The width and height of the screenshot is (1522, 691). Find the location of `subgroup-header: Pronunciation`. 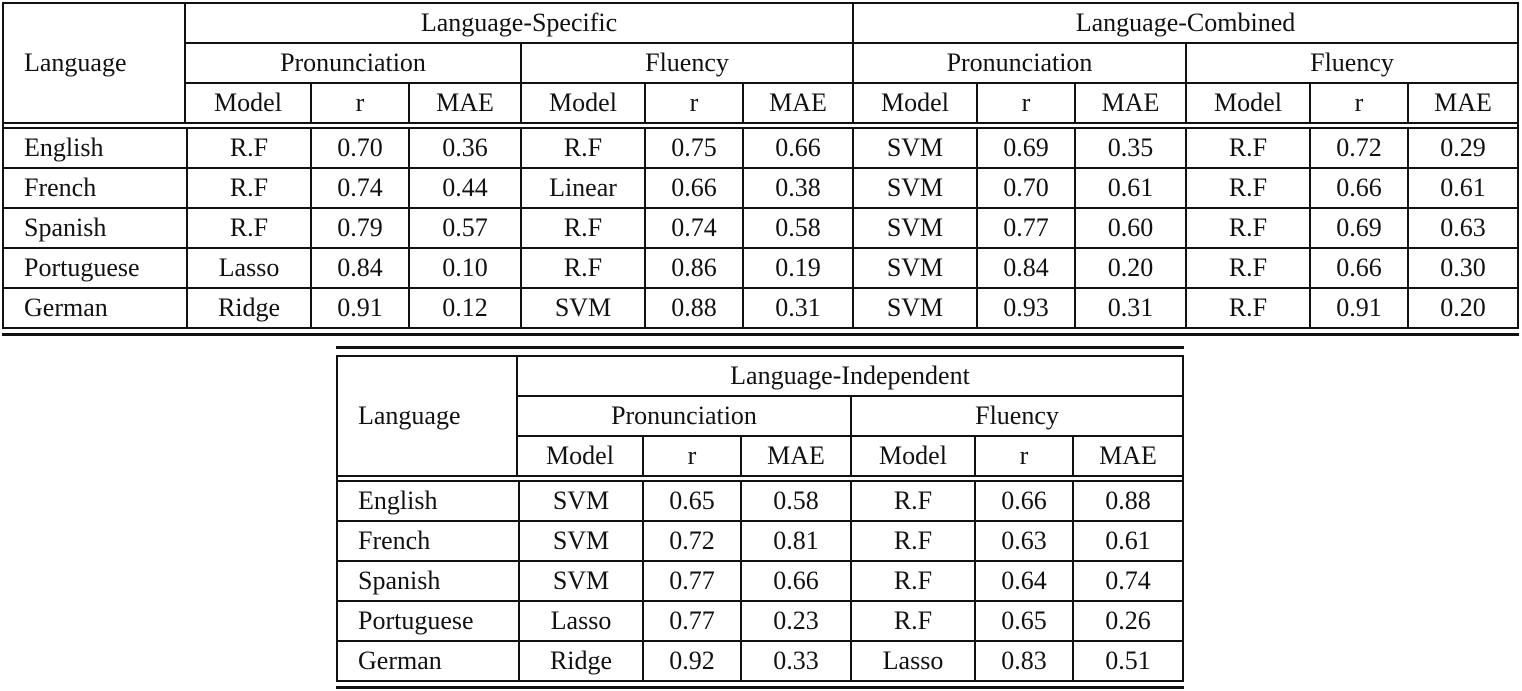

subgroup-header: Pronunciation is located at coordinates (684, 415).